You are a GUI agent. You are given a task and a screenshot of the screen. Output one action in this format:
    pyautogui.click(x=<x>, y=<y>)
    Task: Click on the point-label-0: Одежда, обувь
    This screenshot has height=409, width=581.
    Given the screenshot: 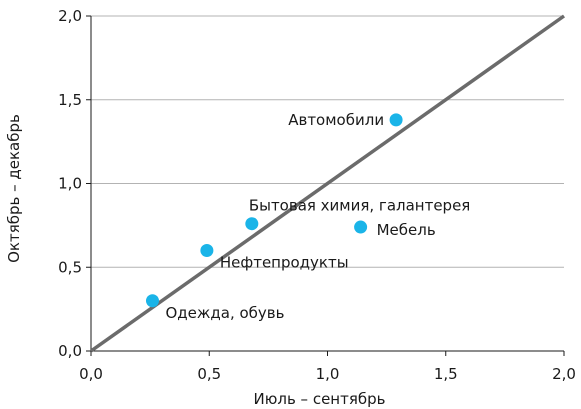 What is the action you would take?
    pyautogui.click(x=224, y=313)
    